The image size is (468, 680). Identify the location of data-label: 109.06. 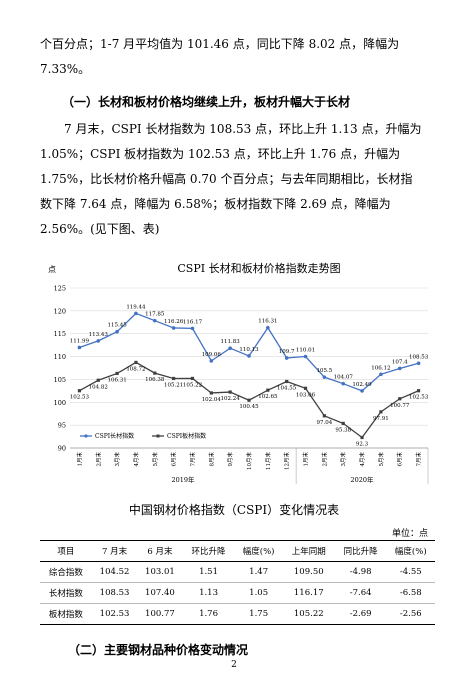
(212, 355).